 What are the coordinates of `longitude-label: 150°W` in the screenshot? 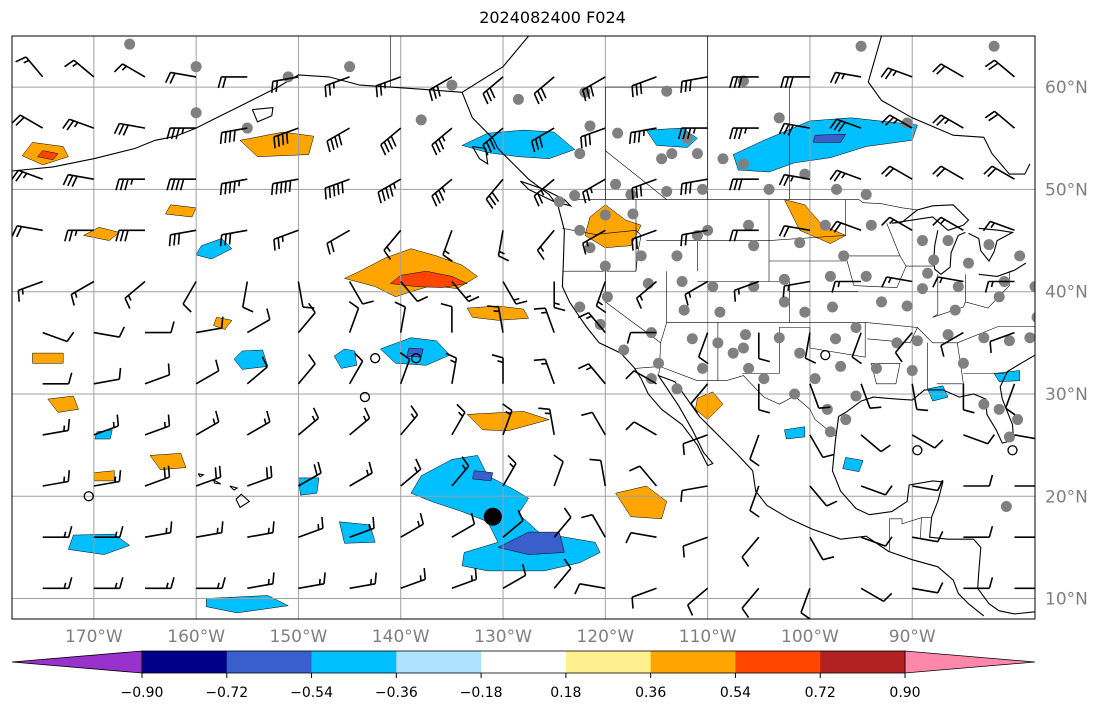 It's located at (299, 637).